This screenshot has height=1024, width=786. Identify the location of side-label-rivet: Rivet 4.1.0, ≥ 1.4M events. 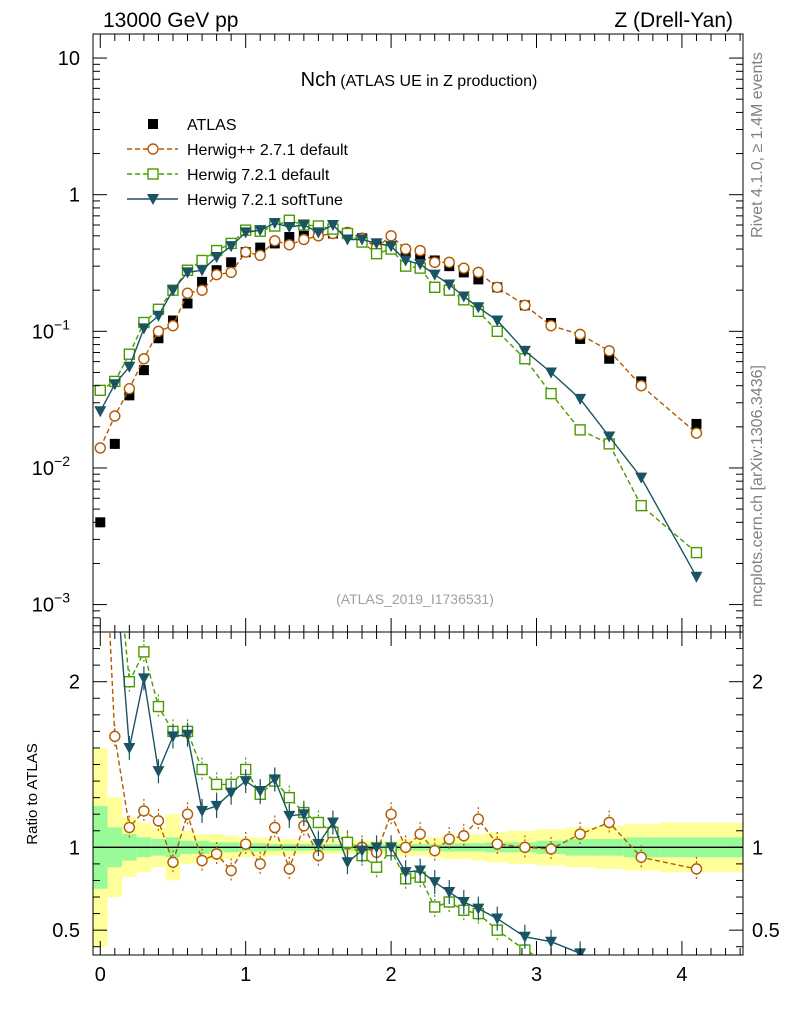
(757, 145).